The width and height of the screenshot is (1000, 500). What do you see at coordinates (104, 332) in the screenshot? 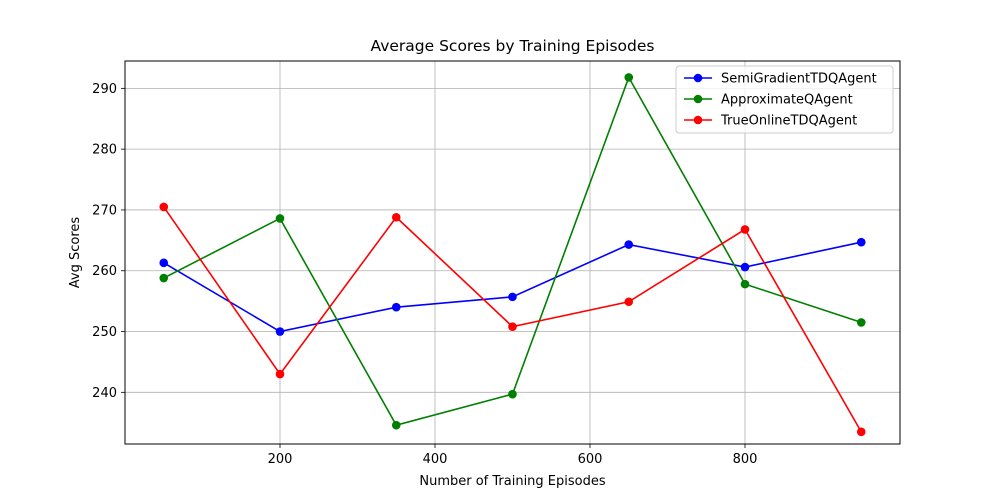
I see `y-tick-label: 250` at bounding box center [104, 332].